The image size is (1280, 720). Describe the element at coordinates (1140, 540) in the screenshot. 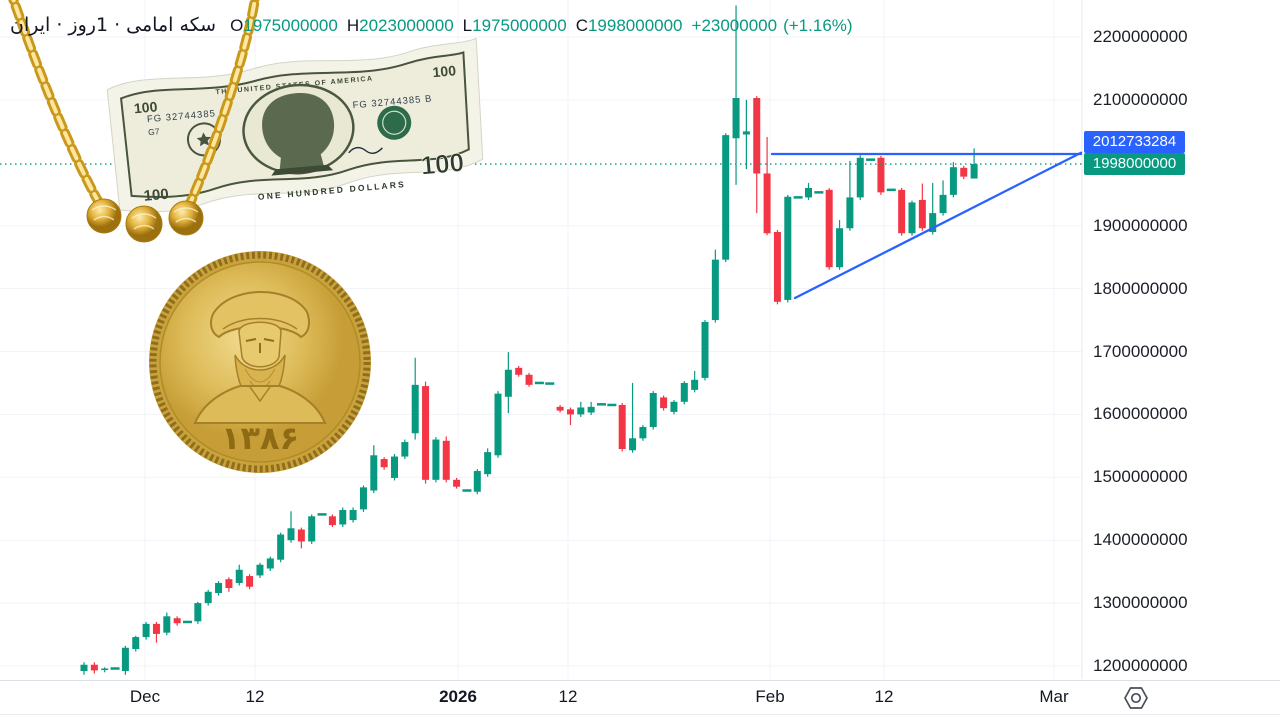

I see `price-tick-label: 1400000000` at that location.